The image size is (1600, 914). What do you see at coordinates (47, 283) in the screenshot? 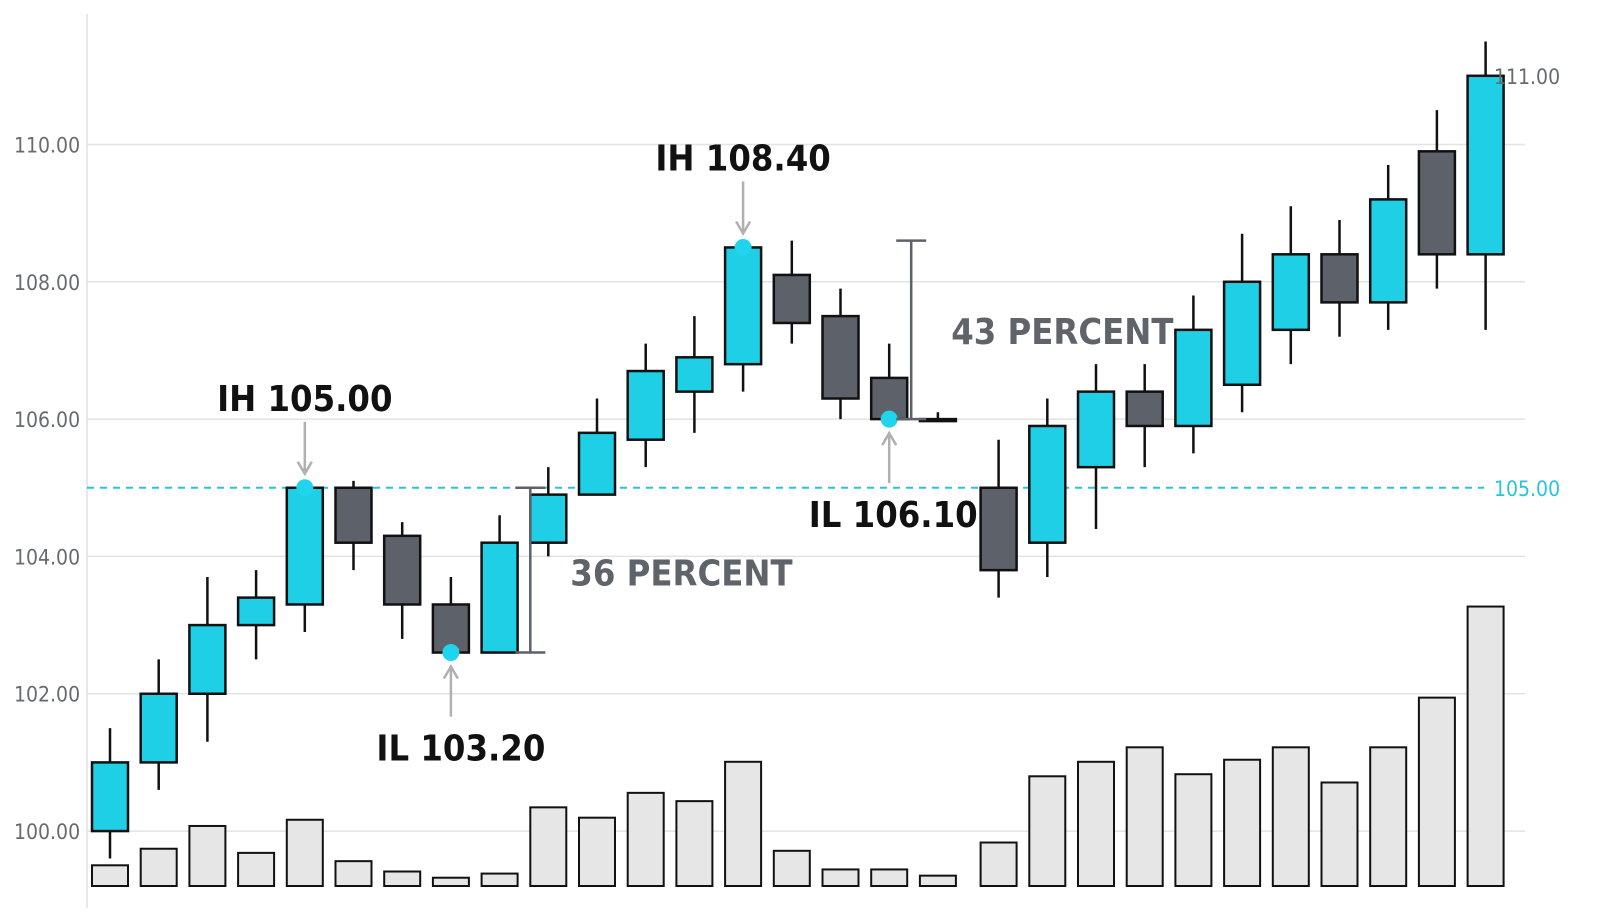
I see `y-tick-label: 108.00` at bounding box center [47, 283].